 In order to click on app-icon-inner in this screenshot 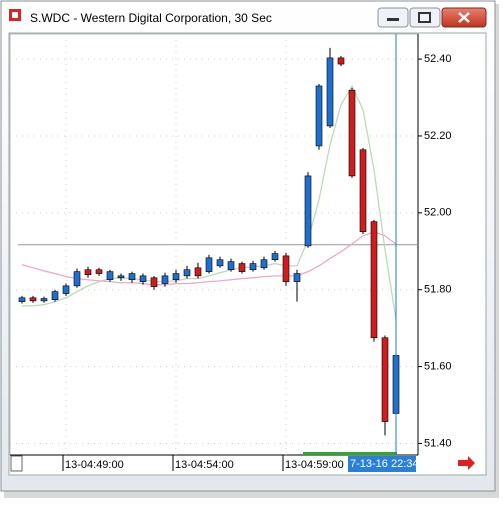, I will do `click(15, 15)`.